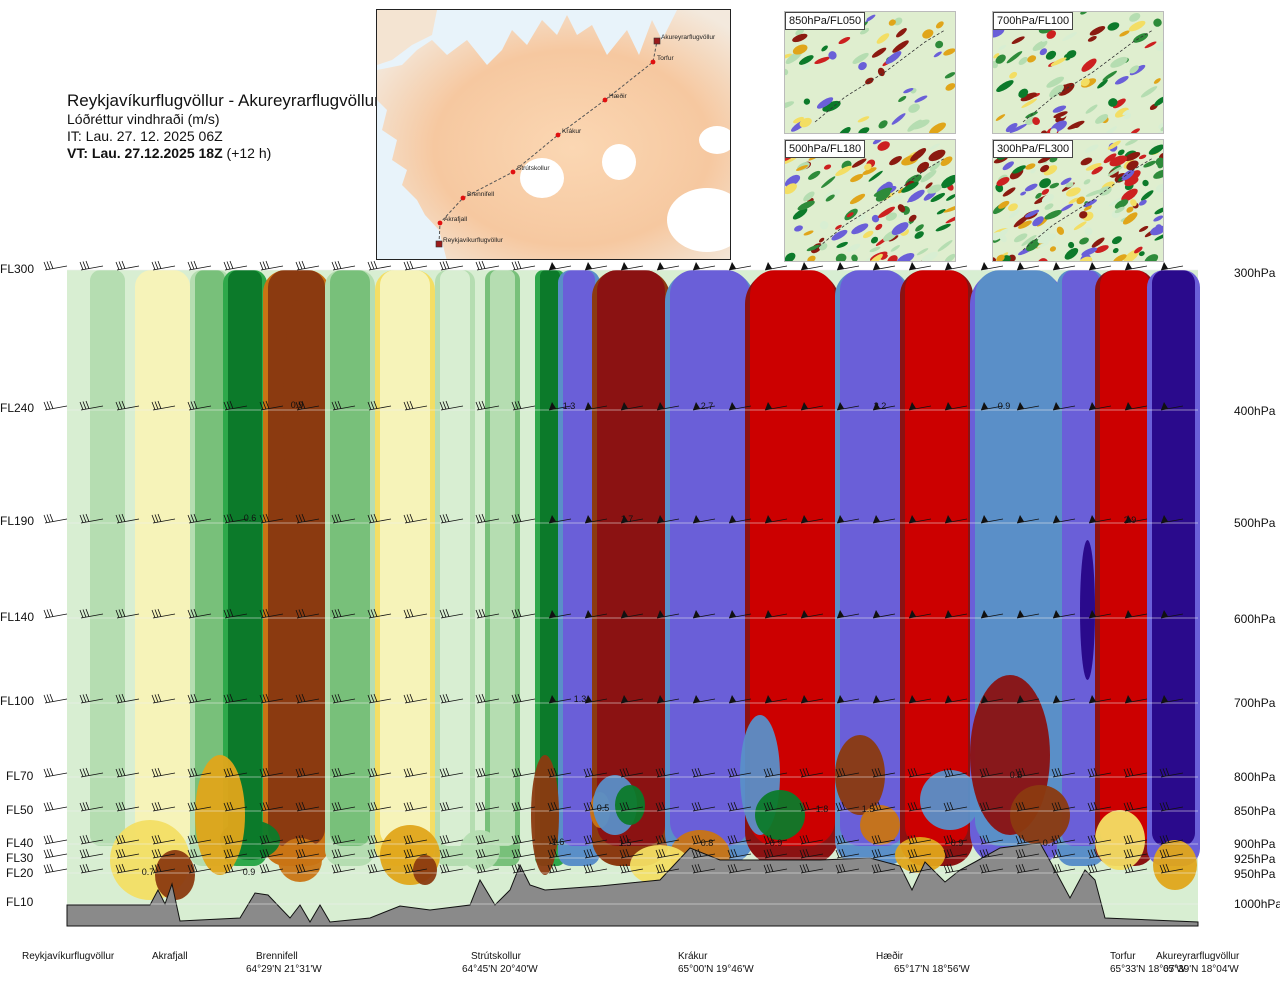 This screenshot has width=1280, height=981. Describe the element at coordinates (1130, 520) in the screenshot. I see `contour-label: 2.9` at that location.